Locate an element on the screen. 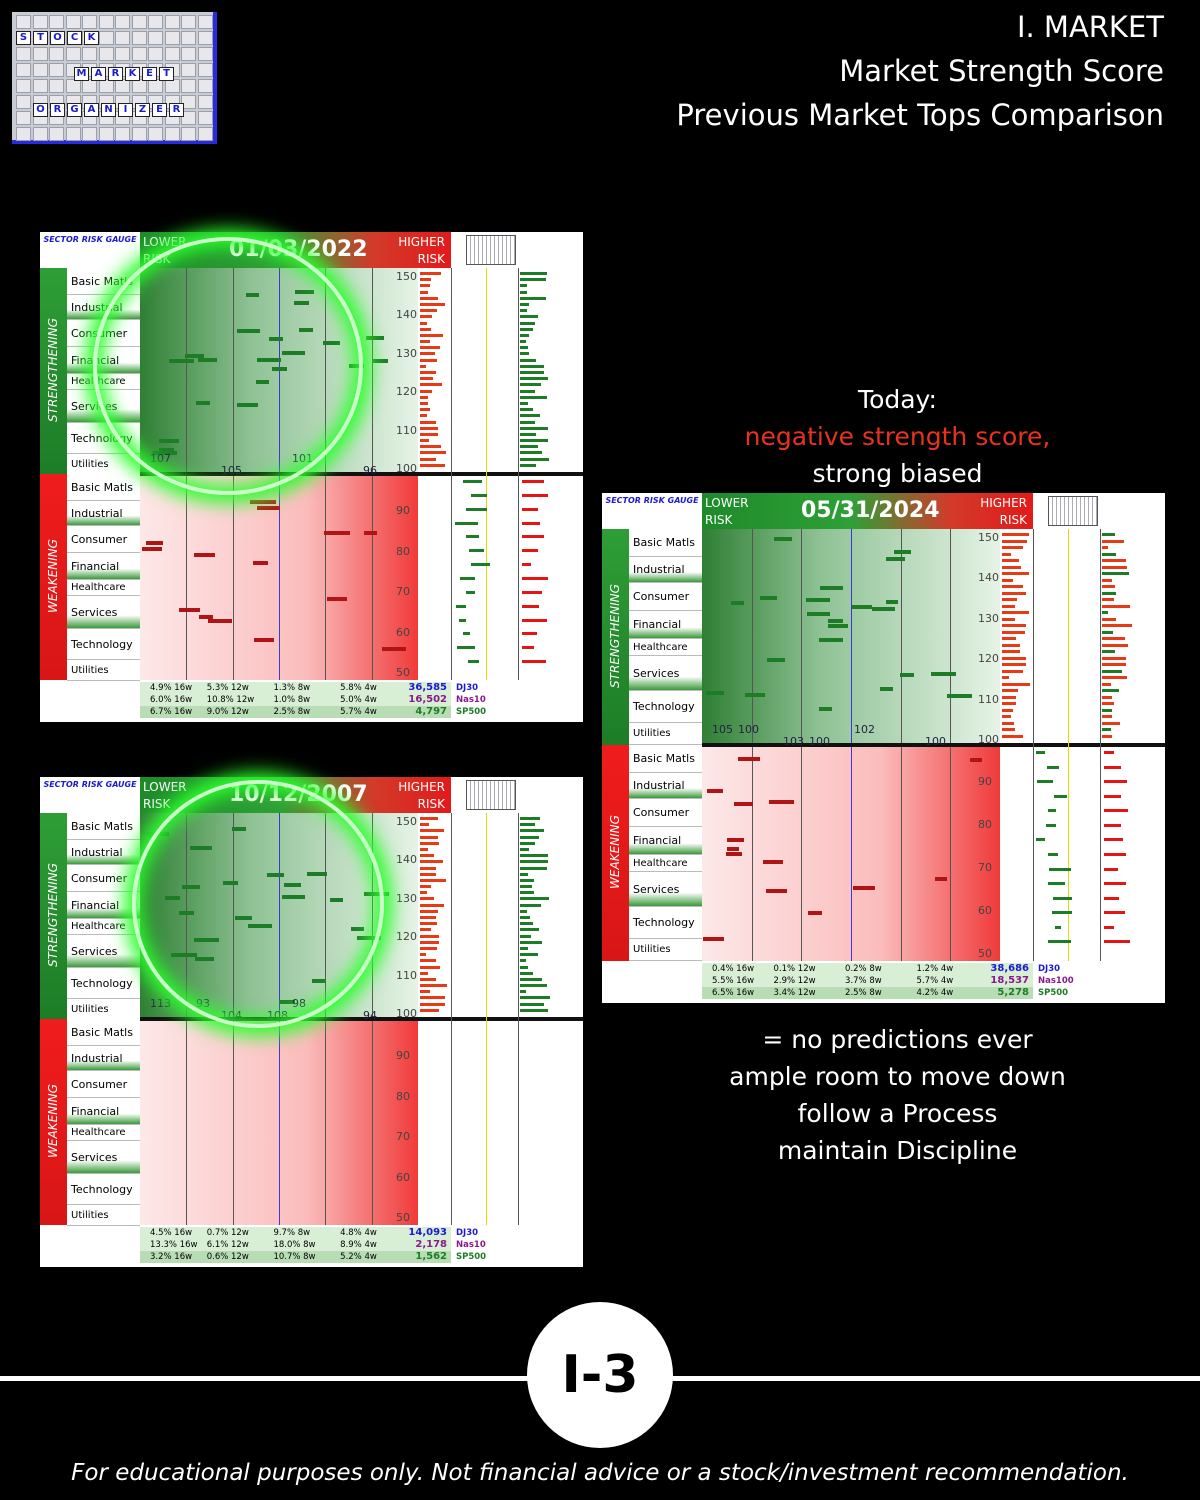 The width and height of the screenshot is (1200, 1500). stat-16w: 6.0% 16w is located at coordinates (171, 700).